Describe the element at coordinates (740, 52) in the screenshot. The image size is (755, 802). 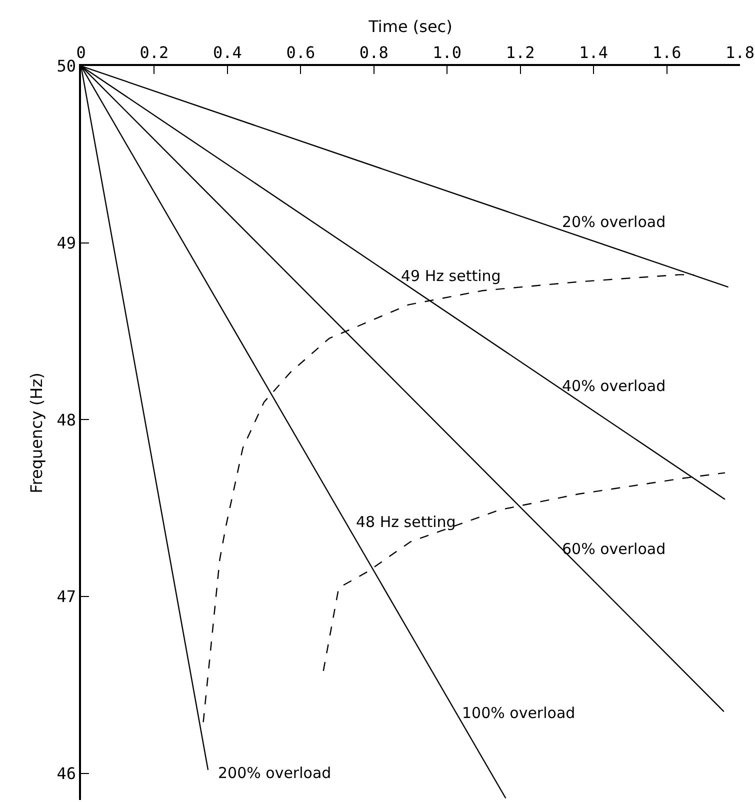
I see `x-tick-label: 1.8` at that location.